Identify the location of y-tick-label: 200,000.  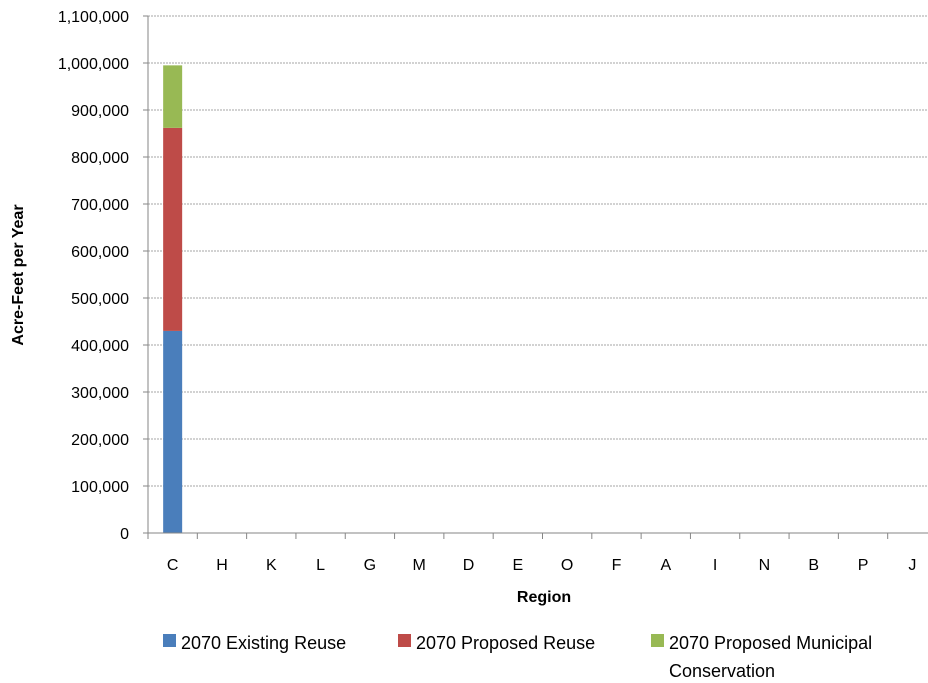
(100, 440).